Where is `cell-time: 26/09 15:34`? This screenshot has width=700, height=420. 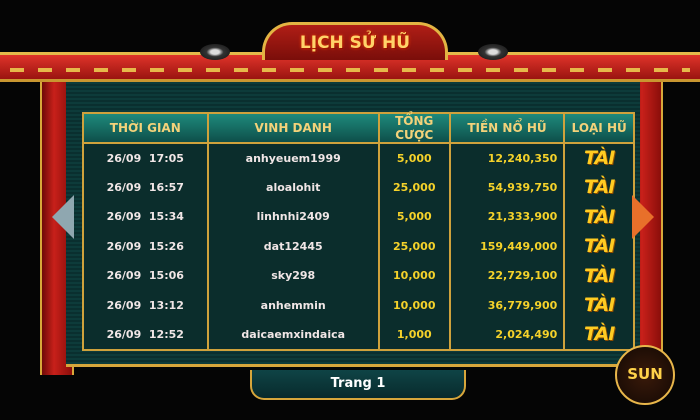
cell-time: 26/09 15:34 is located at coordinates (145, 217).